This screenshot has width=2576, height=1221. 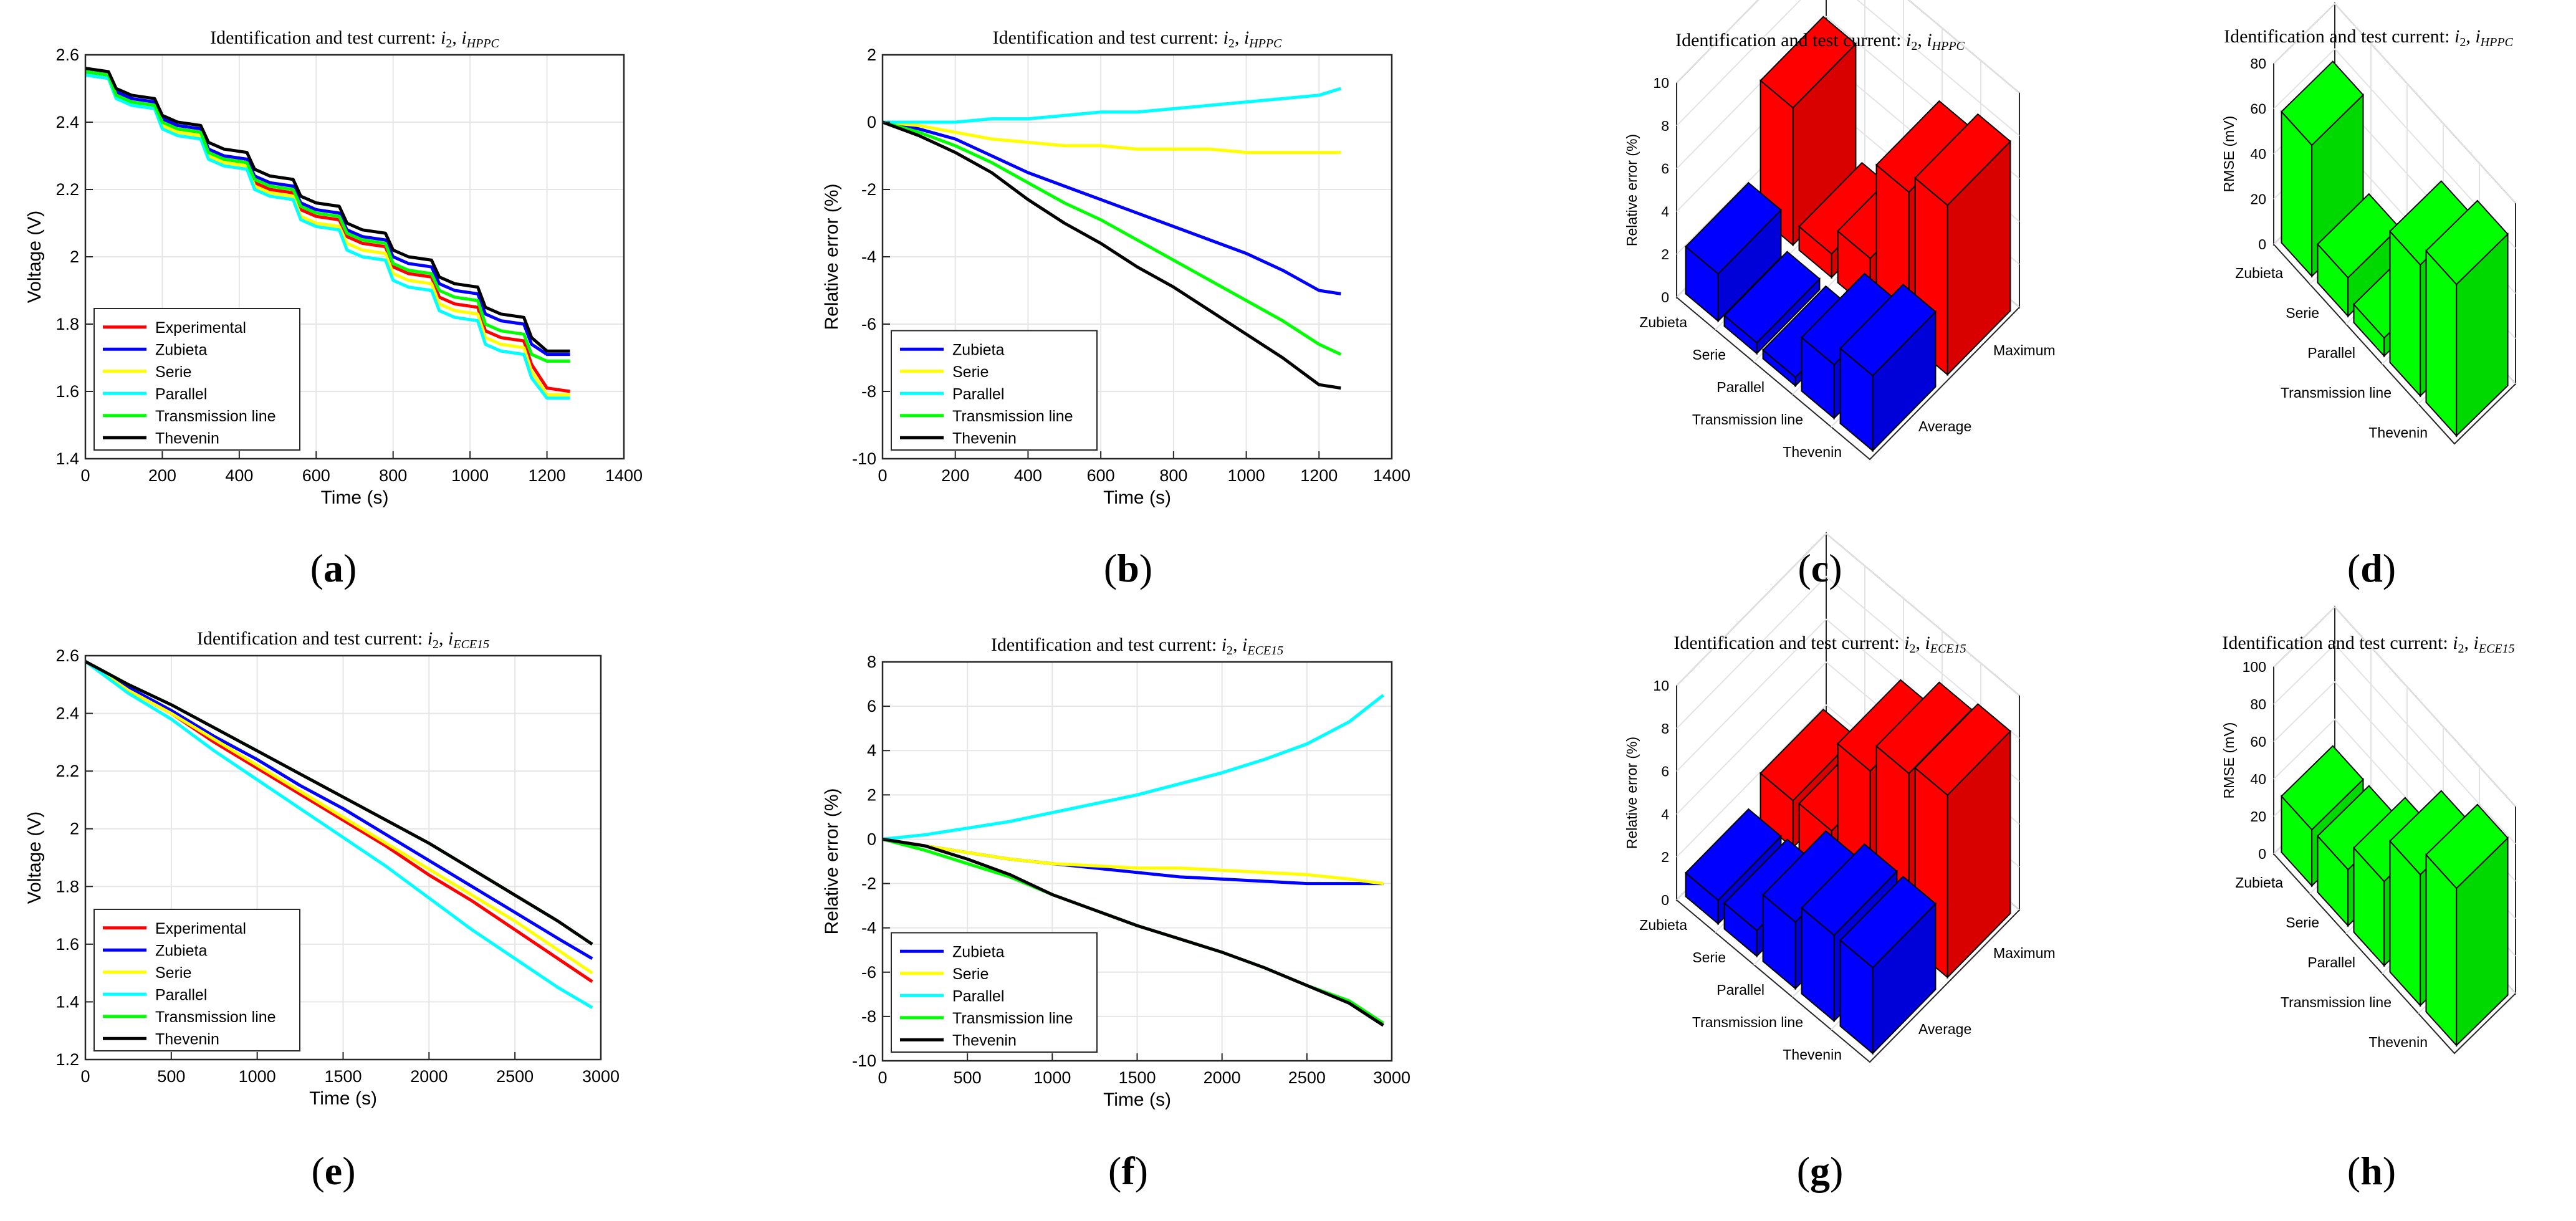 I want to click on z-tick-label: 60, so click(x=2258, y=742).